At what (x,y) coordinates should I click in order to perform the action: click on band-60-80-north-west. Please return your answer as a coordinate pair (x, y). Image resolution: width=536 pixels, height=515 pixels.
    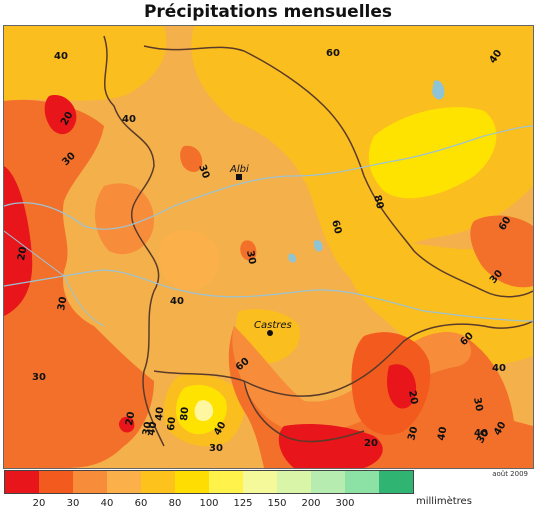
    Looking at the image, I should click on (85, 63).